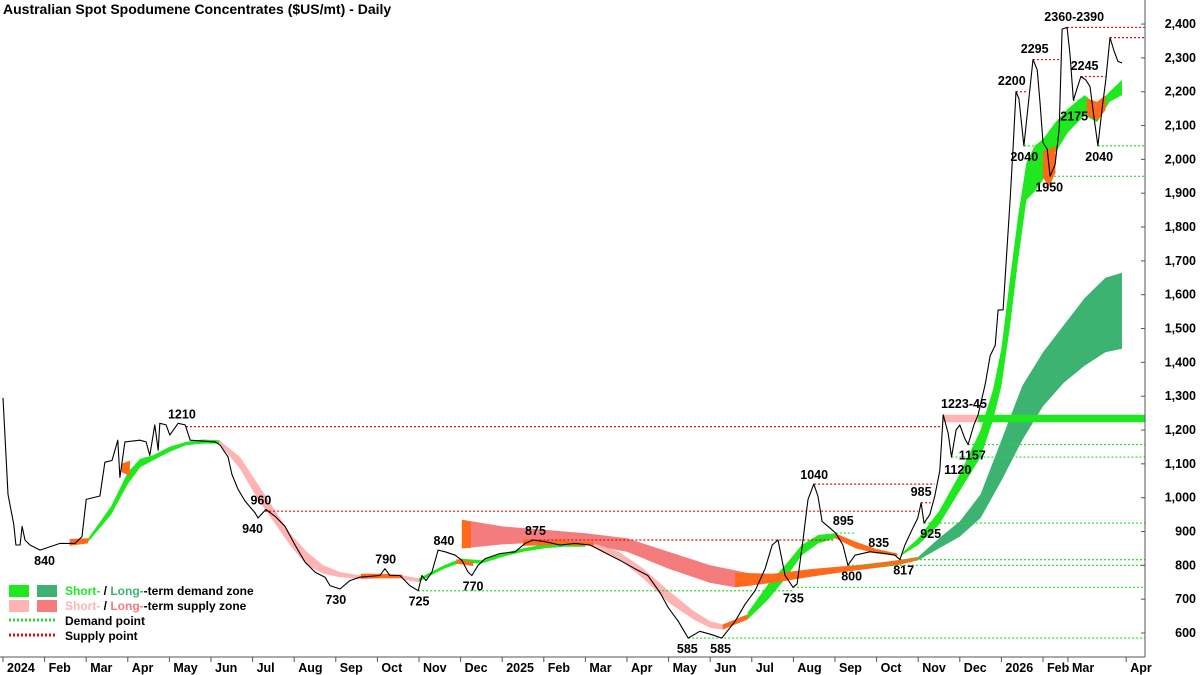 Image resolution: width=1200 pixels, height=675 pixels. What do you see at coordinates (1180, 329) in the screenshot?
I see `y-tick-label: 1,500` at bounding box center [1180, 329].